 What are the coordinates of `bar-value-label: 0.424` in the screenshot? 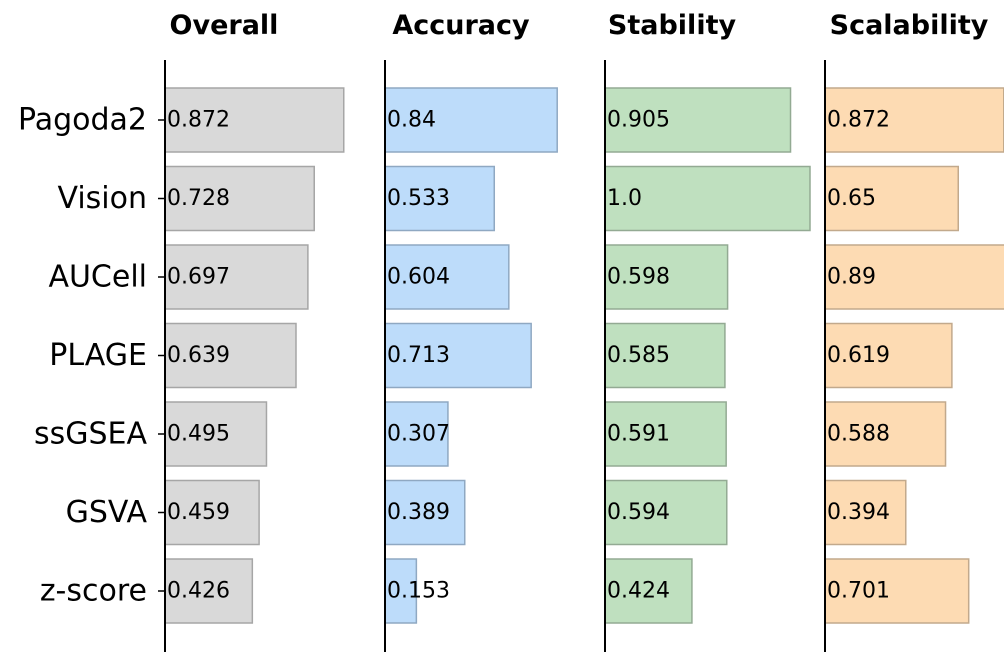 It's located at (638, 591).